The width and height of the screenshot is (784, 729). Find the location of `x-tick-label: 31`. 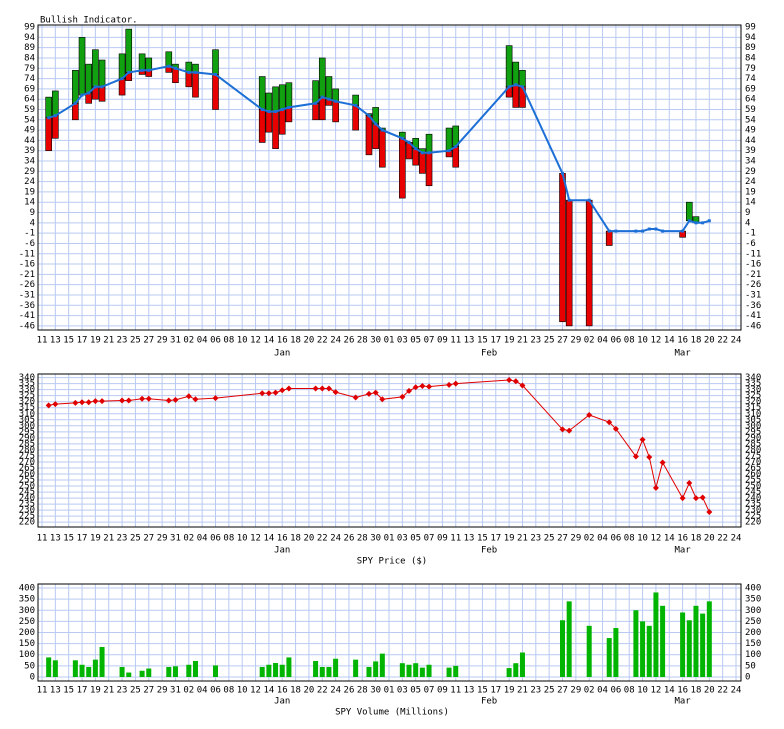

x-tick-label: 31 is located at coordinates (175, 539).